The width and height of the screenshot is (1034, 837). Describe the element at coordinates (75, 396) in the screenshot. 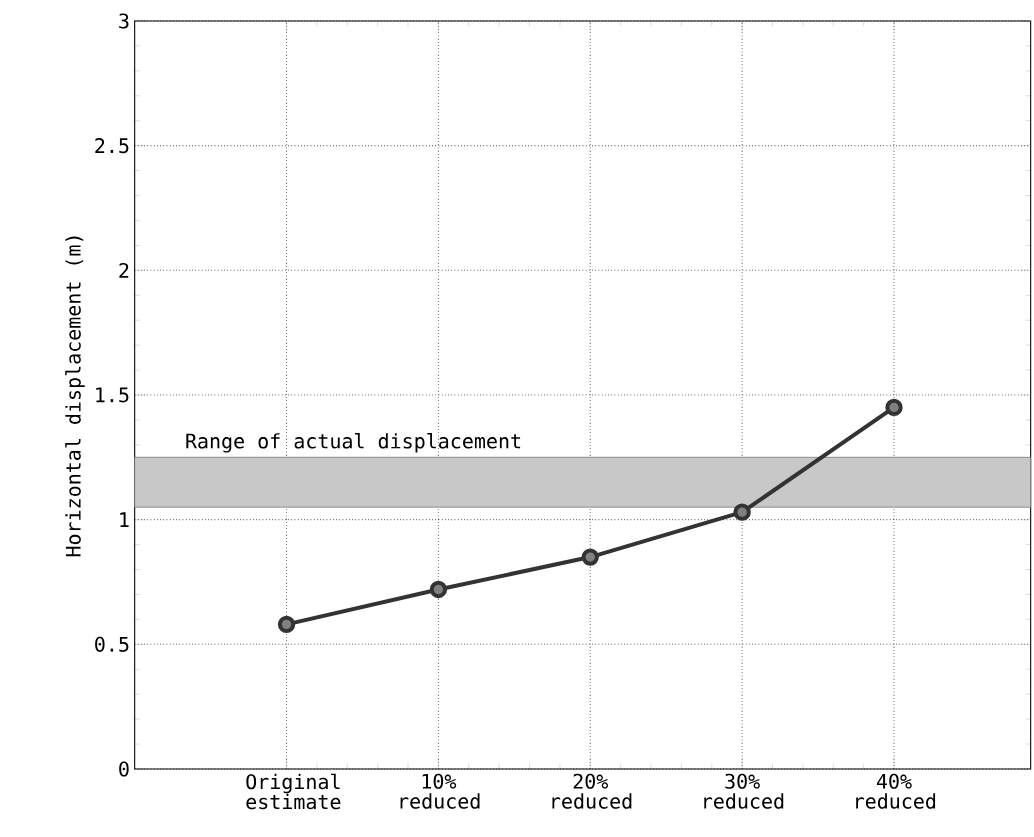

I see `y-axis-title: Horizontal displacement (m)` at that location.